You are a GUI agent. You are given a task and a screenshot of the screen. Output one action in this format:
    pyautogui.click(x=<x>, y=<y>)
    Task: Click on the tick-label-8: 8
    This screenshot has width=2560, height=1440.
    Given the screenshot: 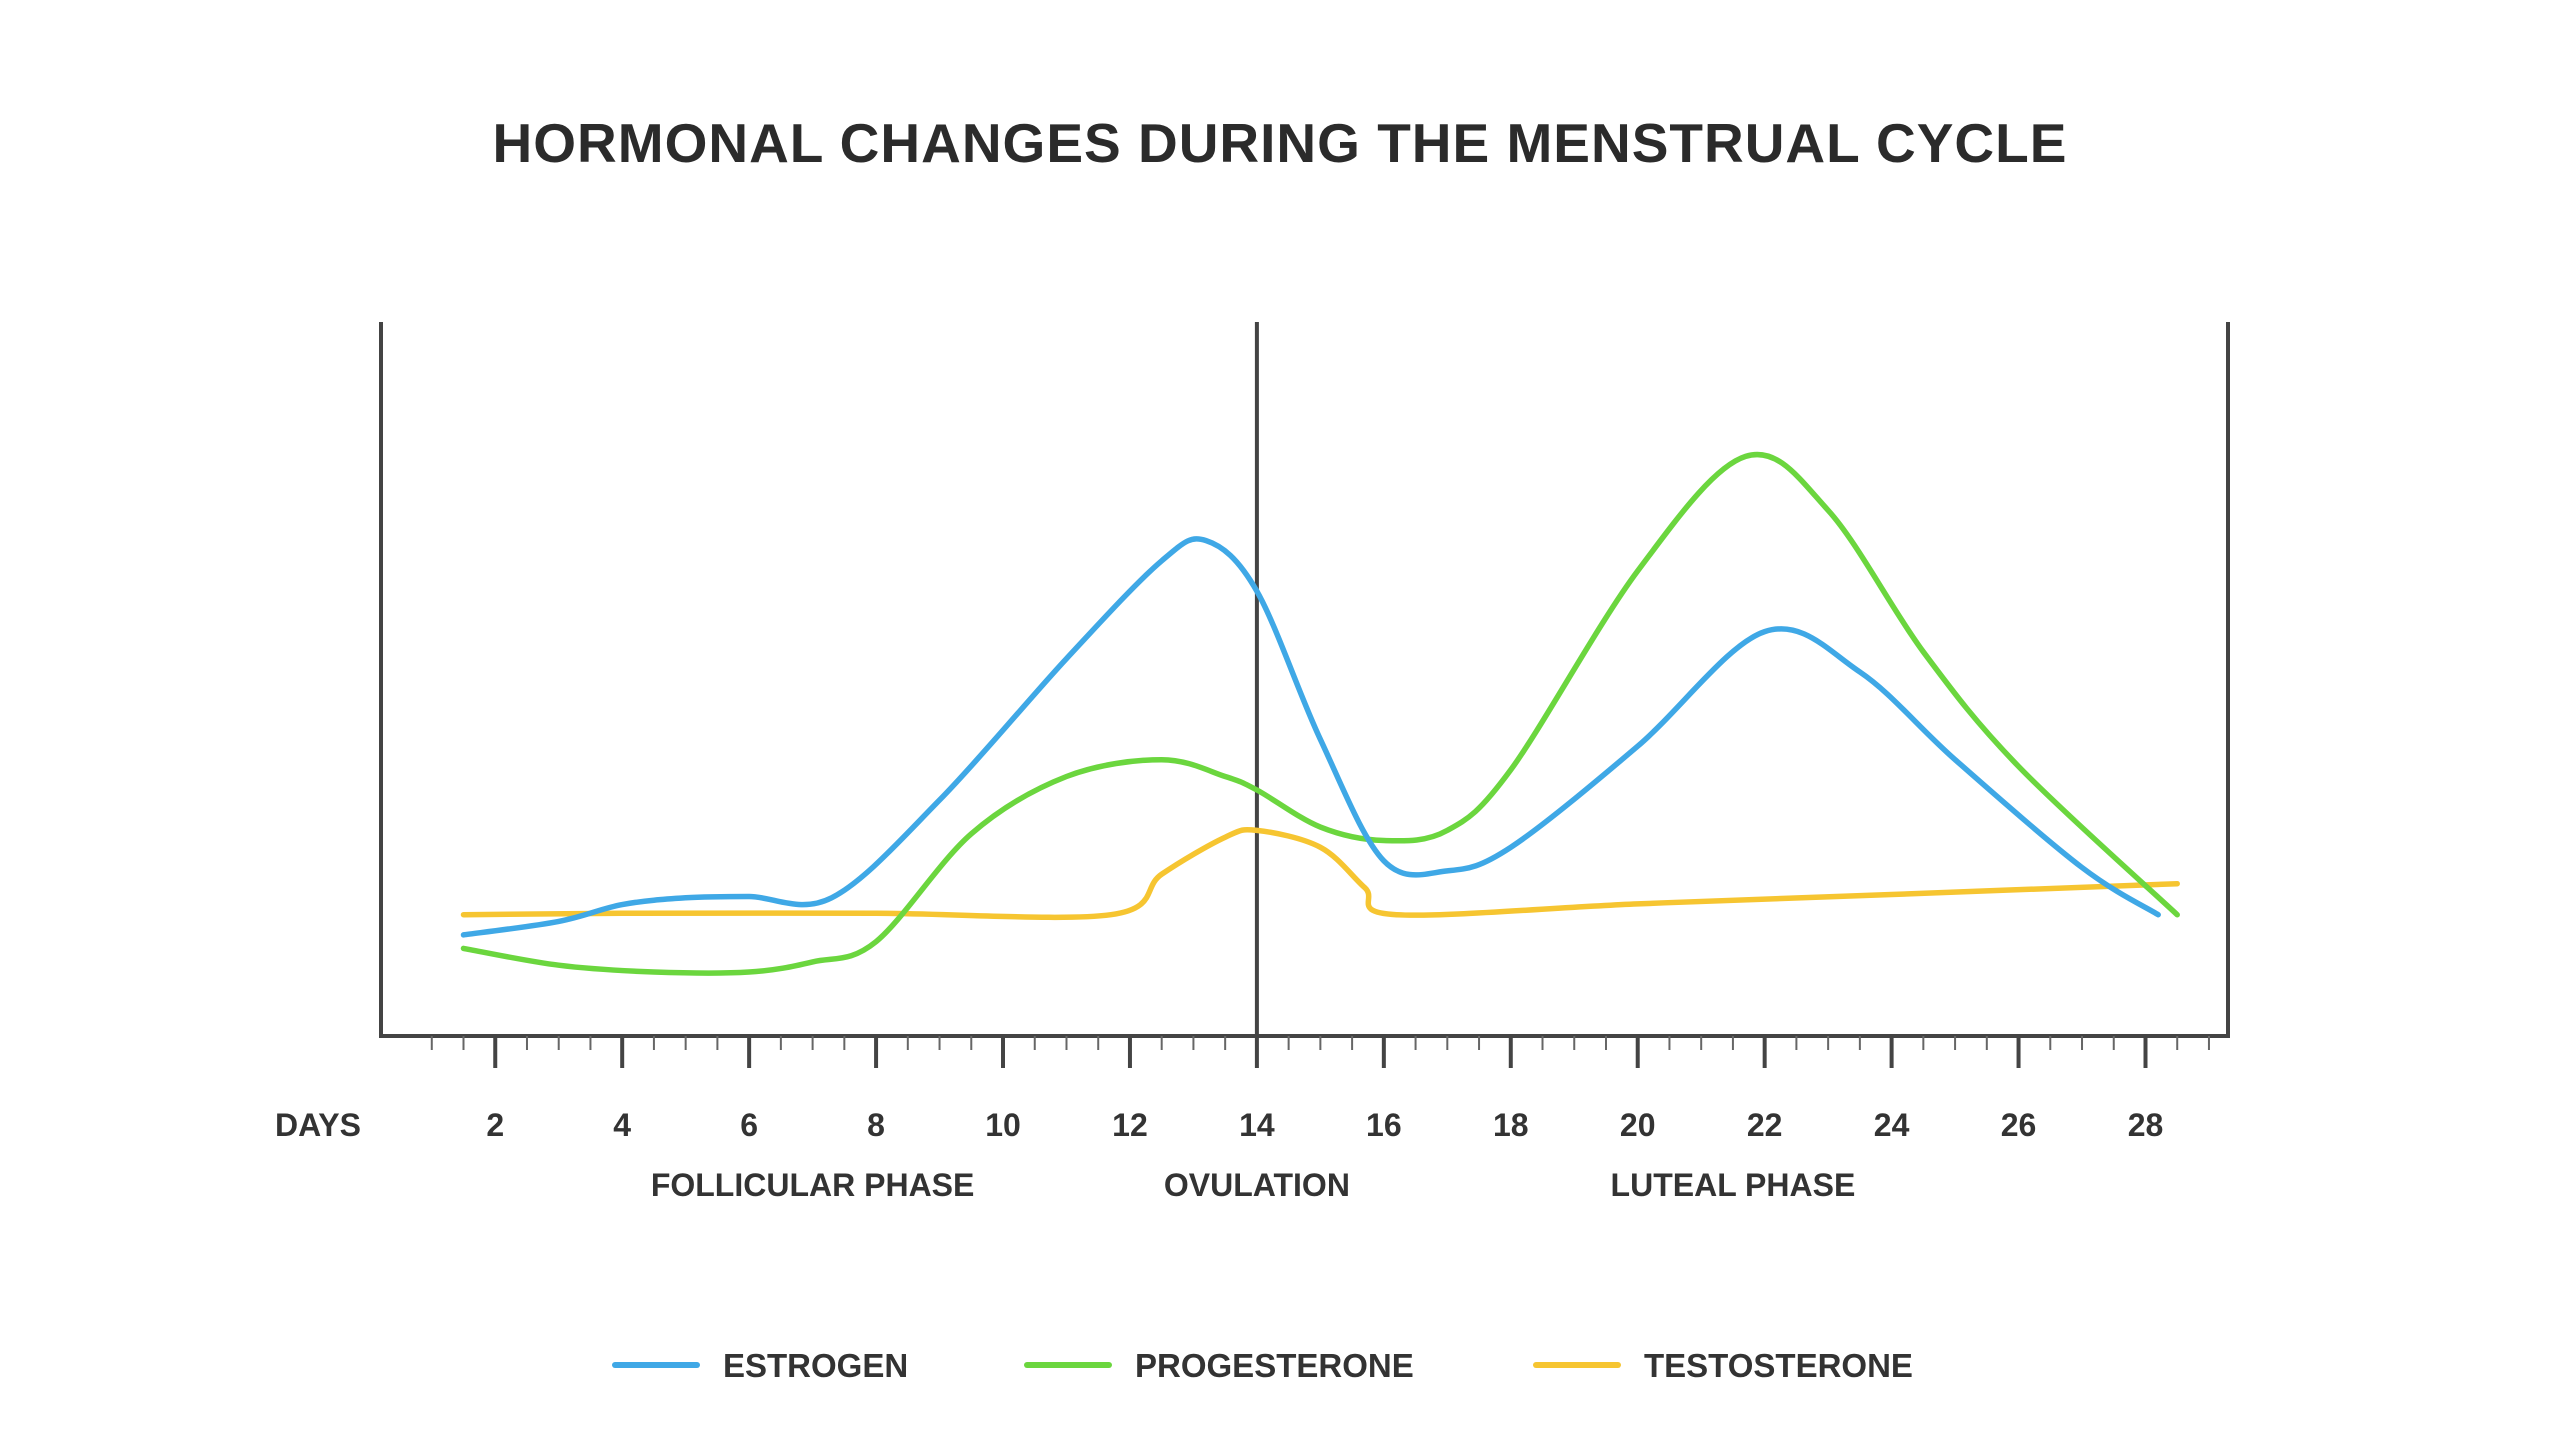 What is the action you would take?
    pyautogui.click(x=876, y=1125)
    